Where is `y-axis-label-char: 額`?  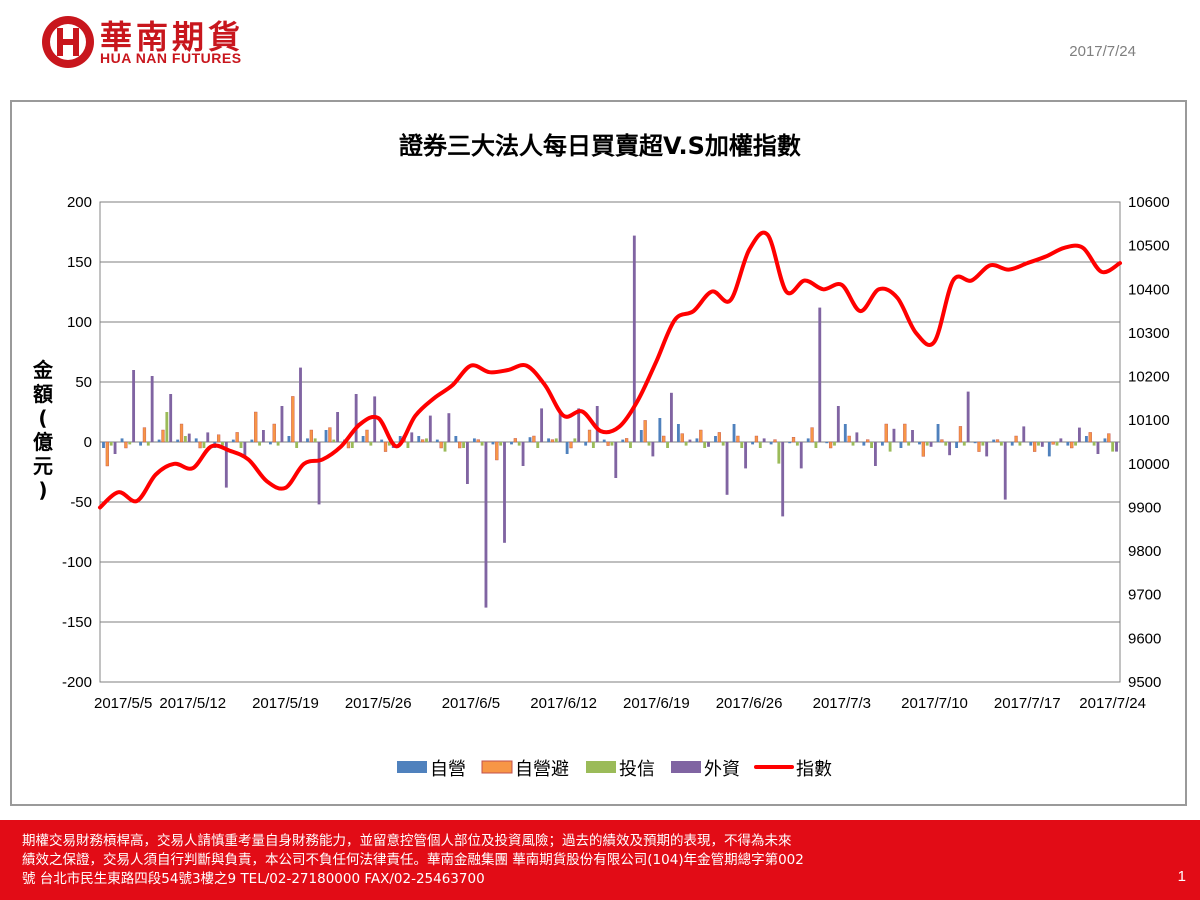 y-axis-label-char: 額 is located at coordinates (42, 394).